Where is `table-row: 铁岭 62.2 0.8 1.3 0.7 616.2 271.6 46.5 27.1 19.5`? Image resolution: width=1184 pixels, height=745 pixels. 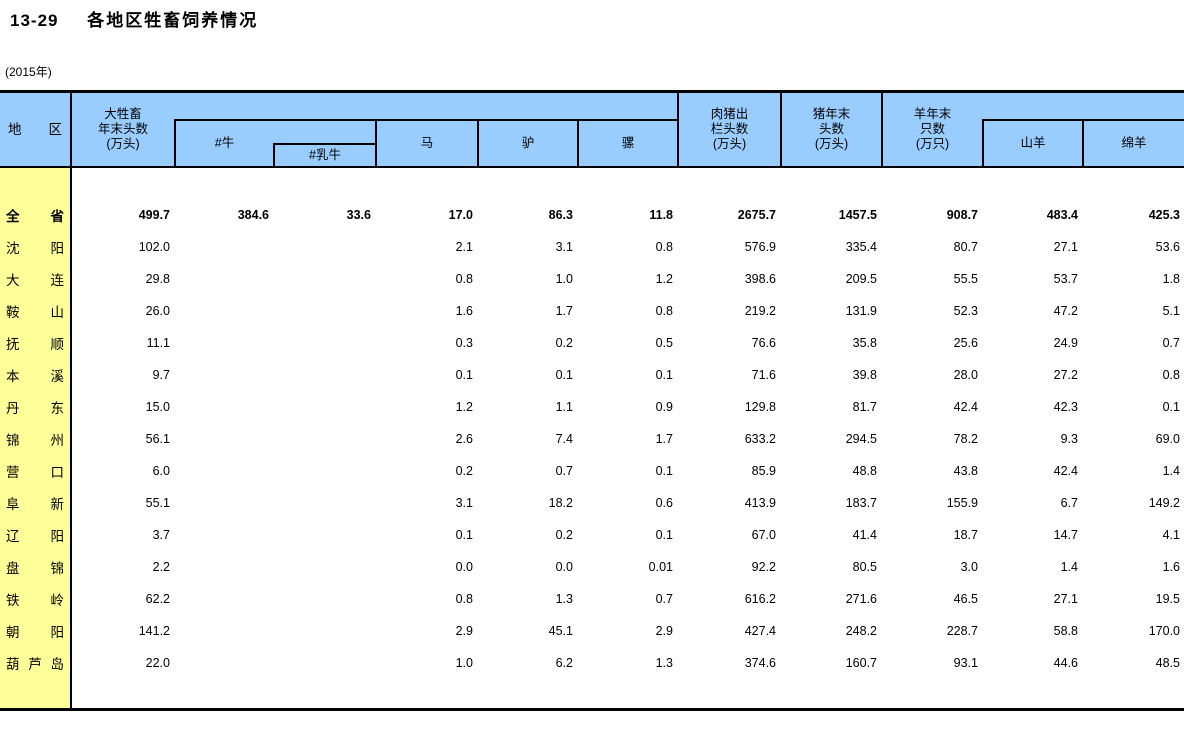 table-row: 铁岭 62.2 0.8 1.3 0.7 616.2 271.6 46.5 27.1 19.5 is located at coordinates (592, 599).